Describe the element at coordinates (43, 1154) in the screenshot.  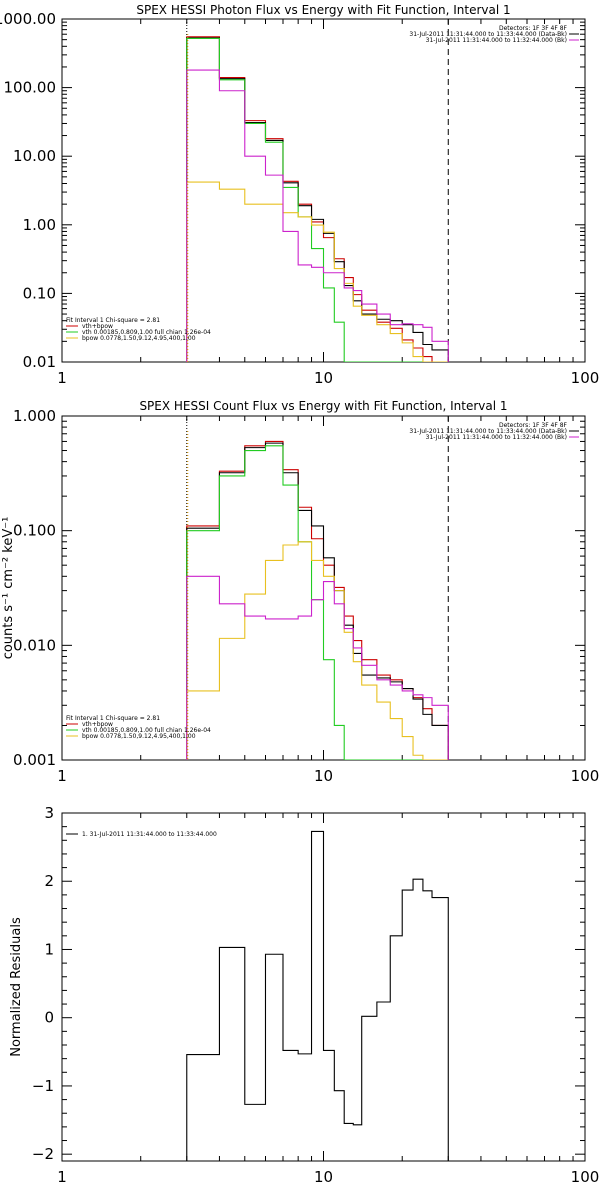
I see `y-tick-label: −2` at that location.